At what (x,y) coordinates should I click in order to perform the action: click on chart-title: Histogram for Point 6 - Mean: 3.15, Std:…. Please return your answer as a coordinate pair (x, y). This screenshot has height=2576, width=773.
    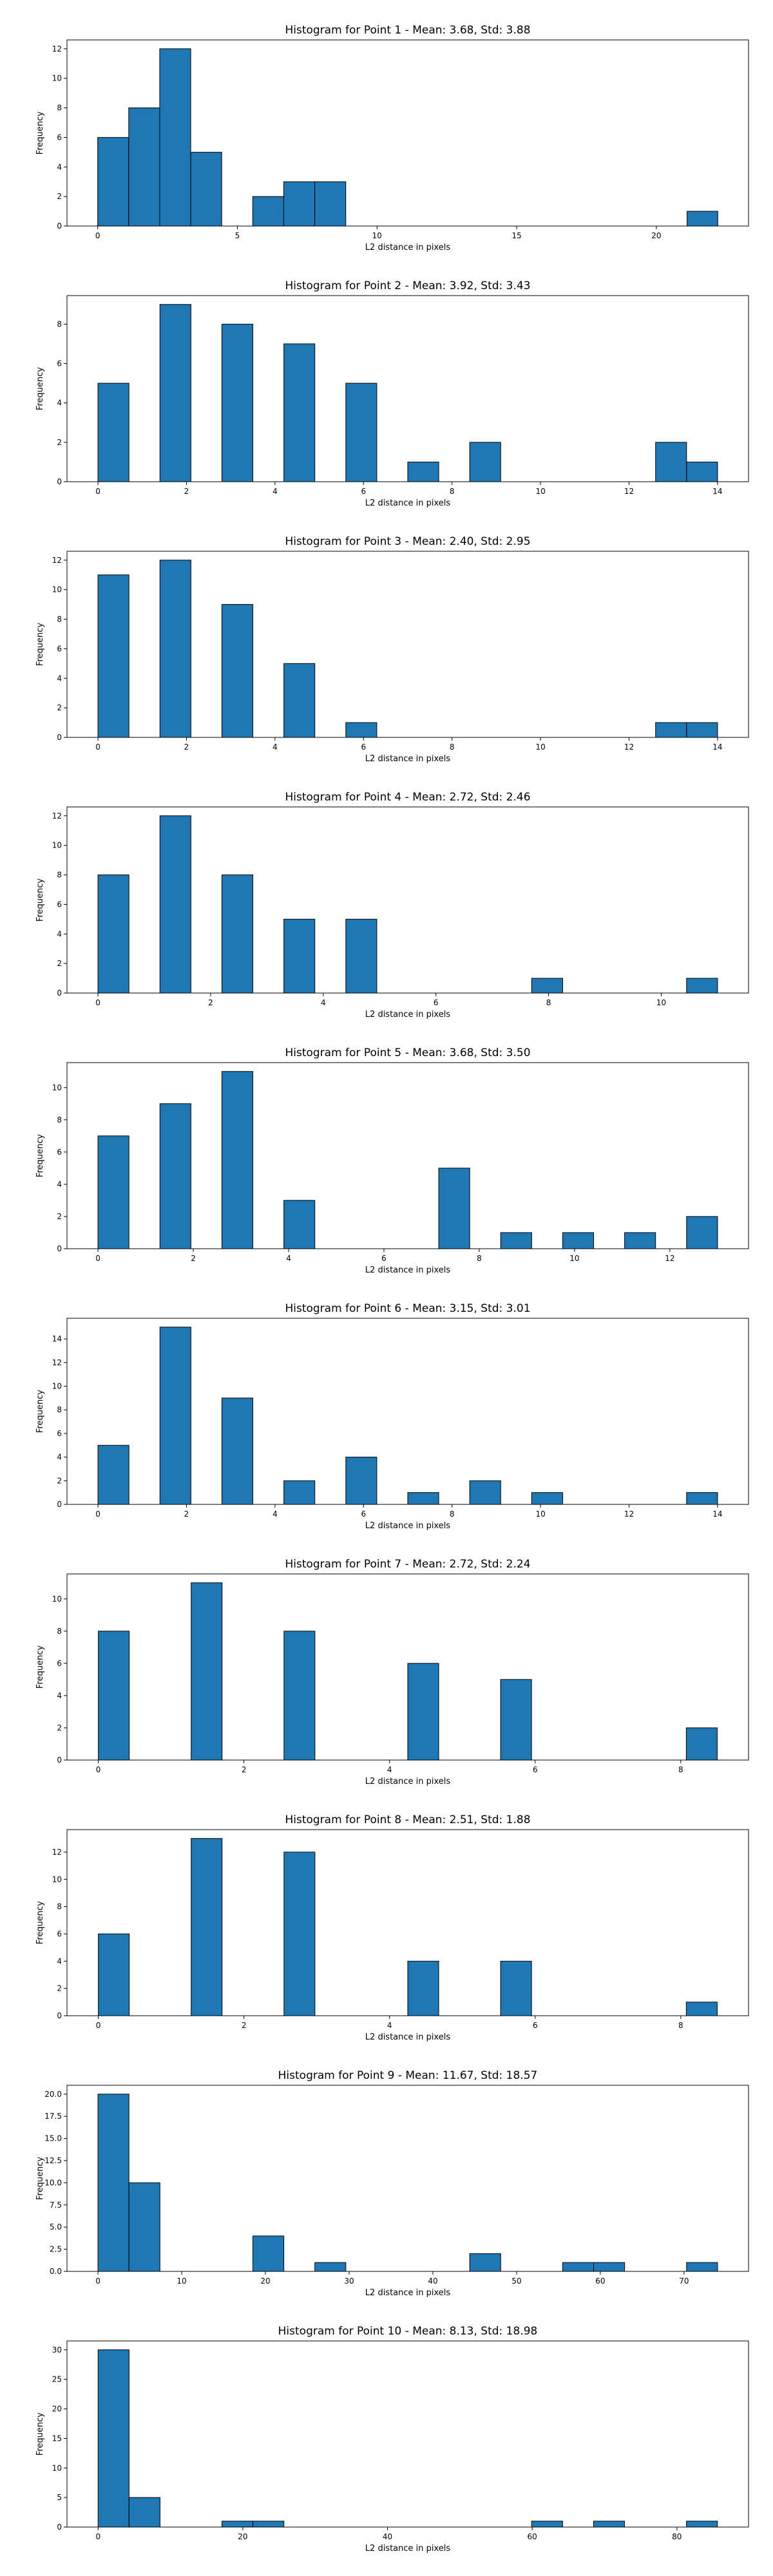
    Looking at the image, I should click on (407, 1308).